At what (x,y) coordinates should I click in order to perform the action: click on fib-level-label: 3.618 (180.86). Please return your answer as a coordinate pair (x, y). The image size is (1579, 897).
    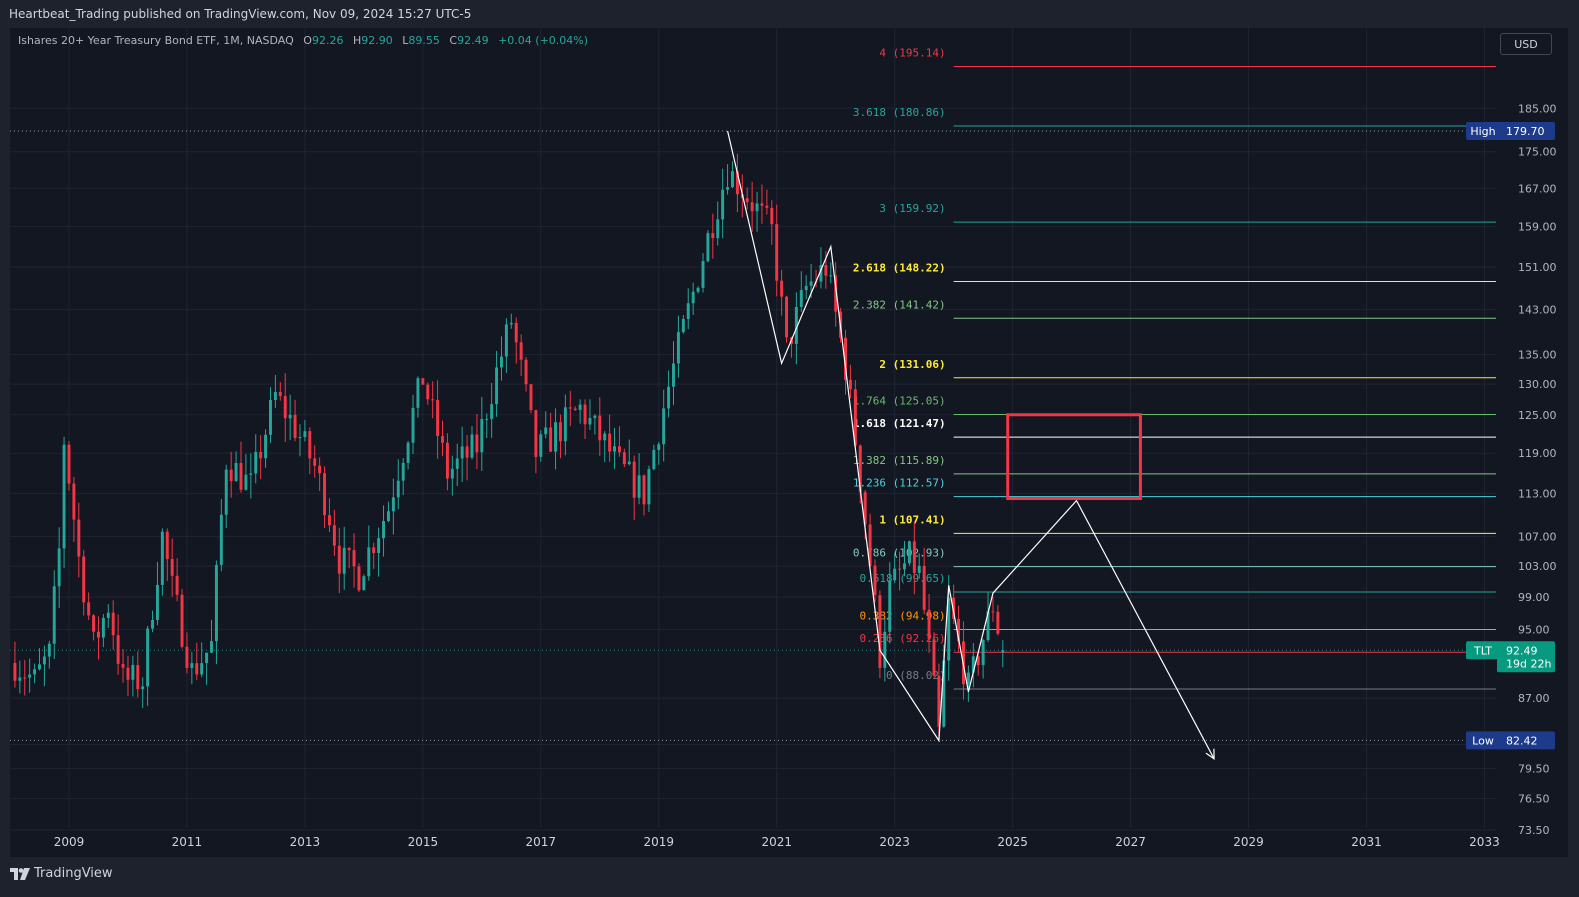
    Looking at the image, I should click on (899, 112).